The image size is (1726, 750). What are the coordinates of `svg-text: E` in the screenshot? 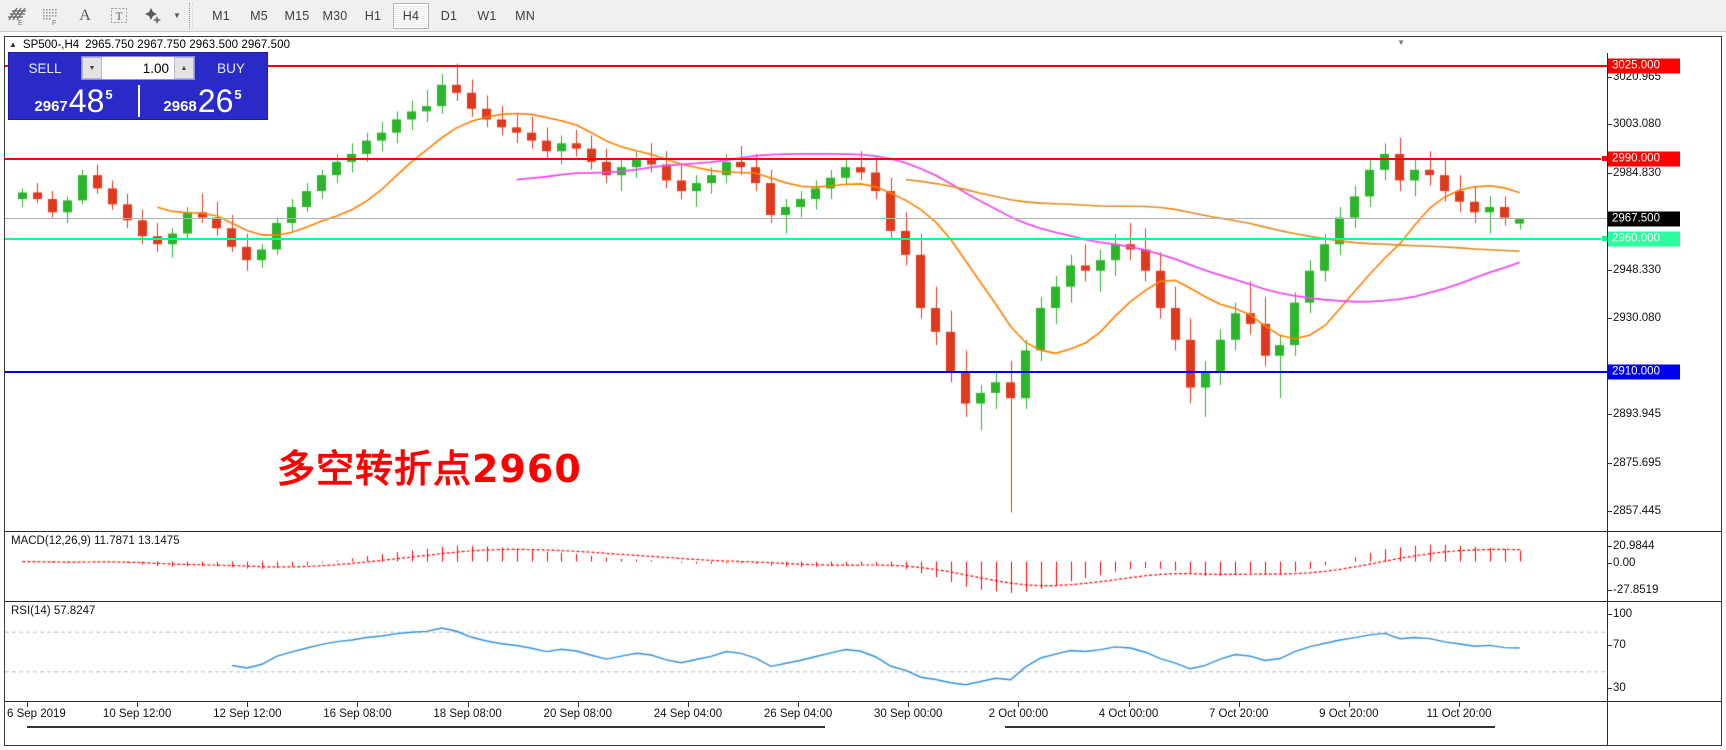 It's located at (20, 23).